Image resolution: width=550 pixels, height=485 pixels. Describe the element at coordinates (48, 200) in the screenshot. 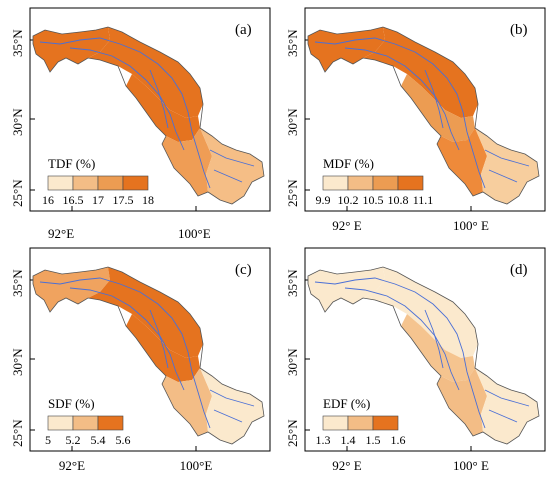

I see `legend-tick-label: 16` at that location.